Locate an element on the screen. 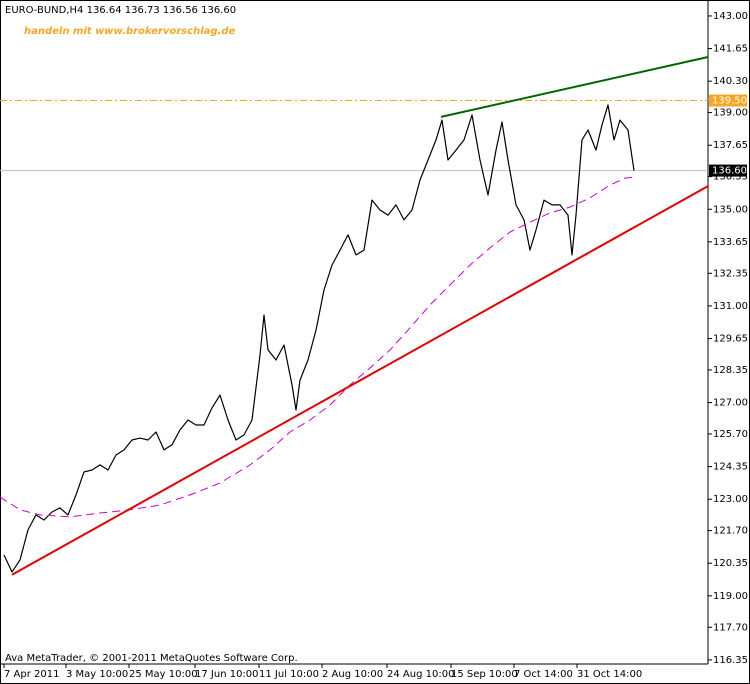 The height and width of the screenshot is (684, 750). y-tick-label: 123.00 is located at coordinates (730, 499).